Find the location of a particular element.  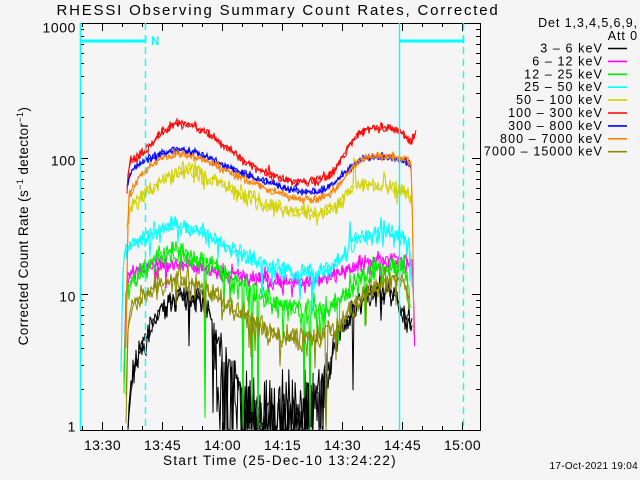

svg-text: 17-Oct-2021 19:04 is located at coordinates (594, 466).